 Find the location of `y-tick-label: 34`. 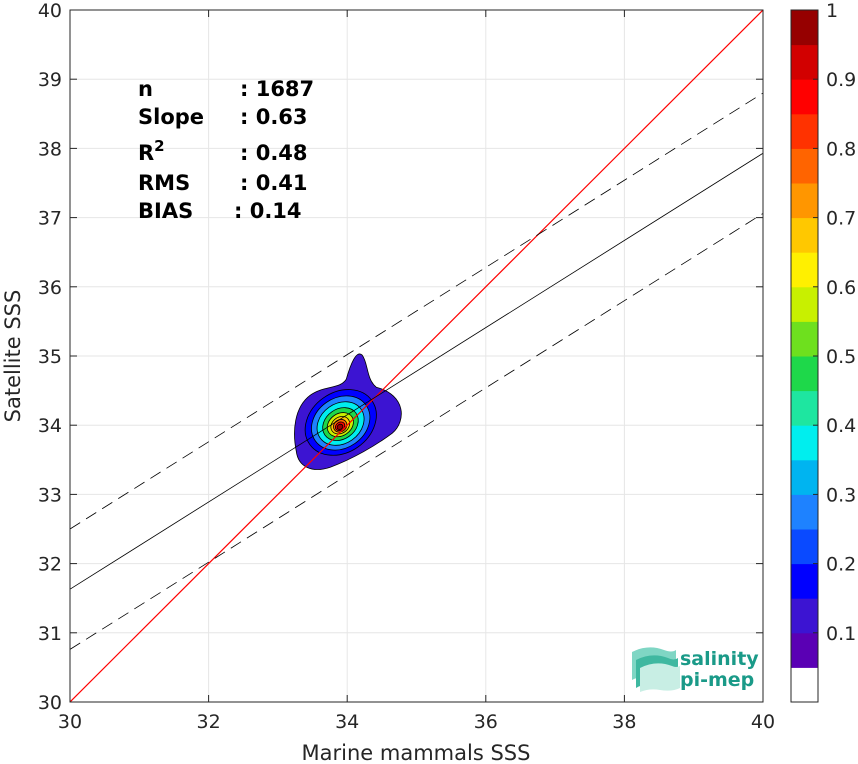

y-tick-label: 34 is located at coordinates (50, 426).